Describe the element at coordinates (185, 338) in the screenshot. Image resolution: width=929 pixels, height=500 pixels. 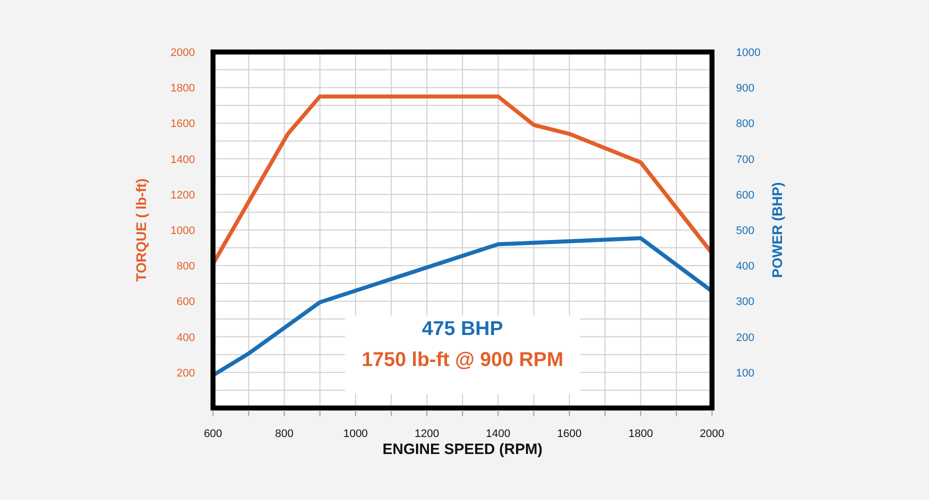
I see `y-tick-label: 400` at that location.